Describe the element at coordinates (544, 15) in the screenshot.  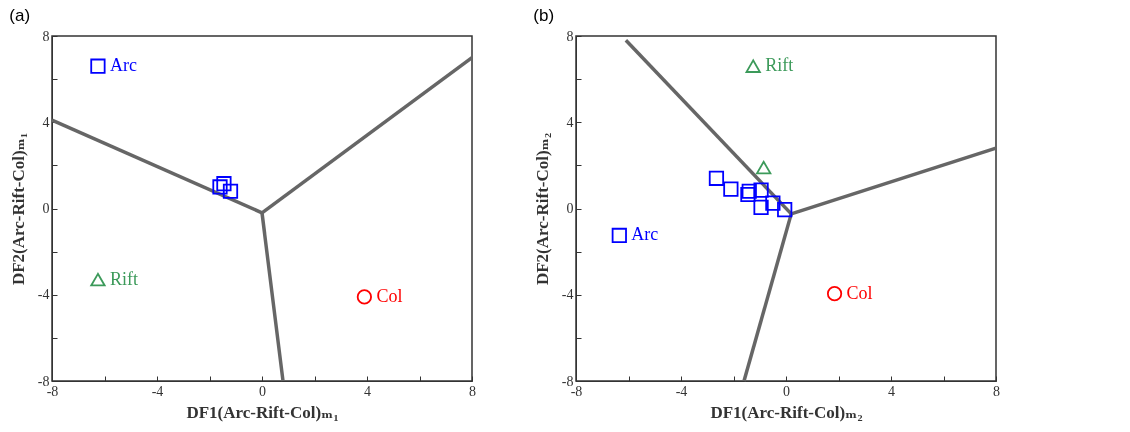
I see `chart-title: (b)` at that location.